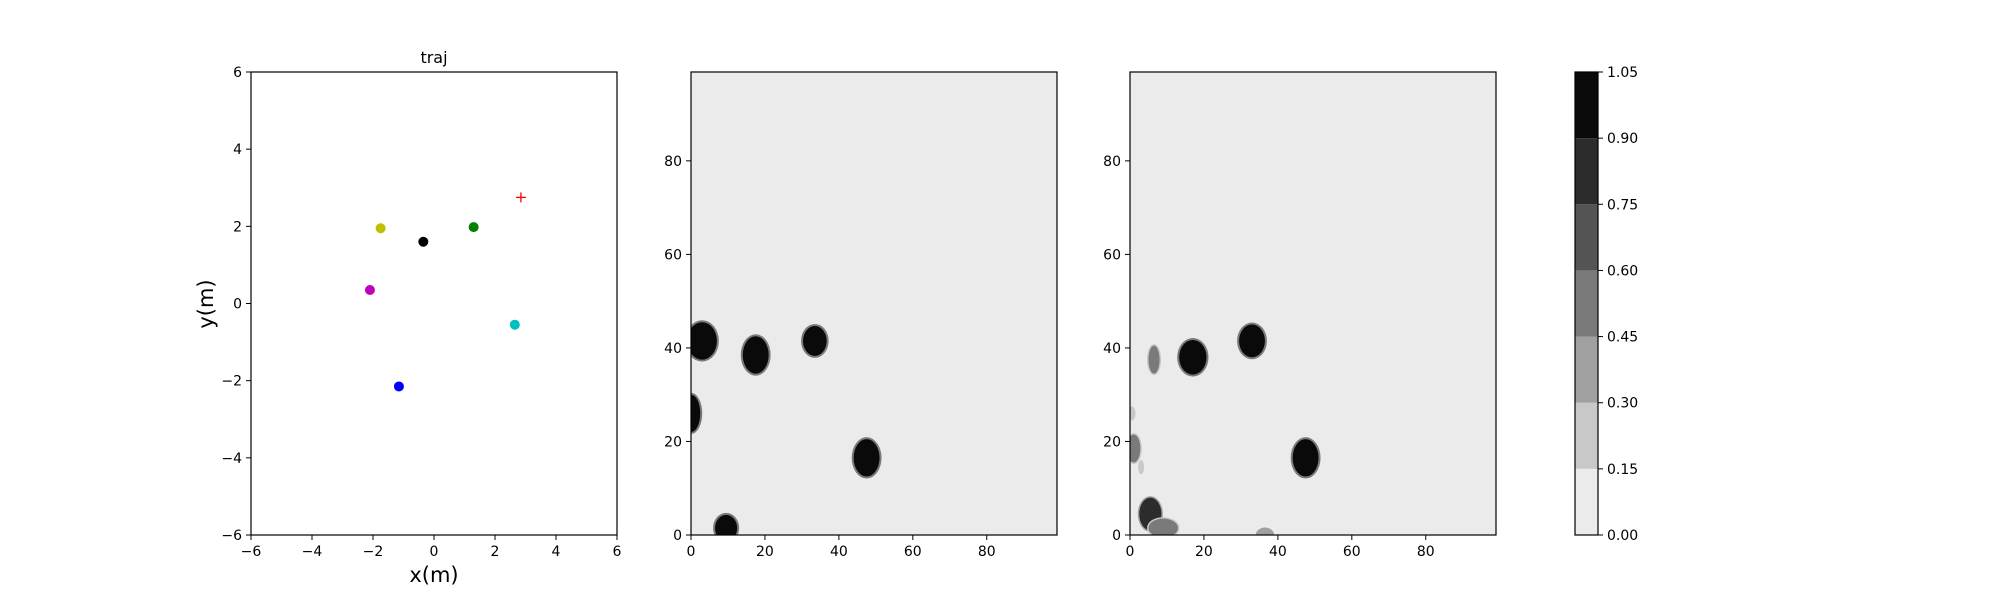 This screenshot has width=2000, height=600. What do you see at coordinates (495, 552) in the screenshot?
I see `traj-x-tick-label: 2` at bounding box center [495, 552].